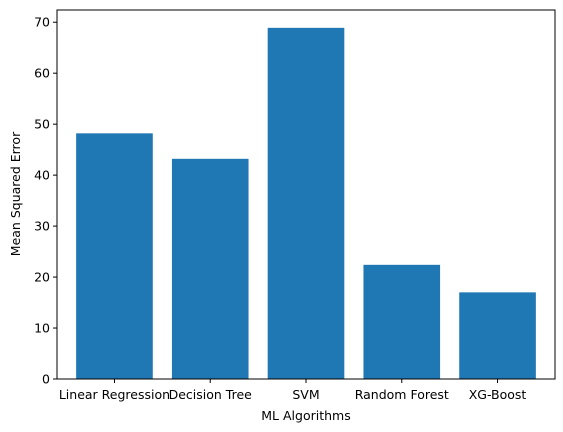 The image size is (563, 432). What do you see at coordinates (305, 394) in the screenshot?
I see `x-tick-label: SVM` at bounding box center [305, 394].